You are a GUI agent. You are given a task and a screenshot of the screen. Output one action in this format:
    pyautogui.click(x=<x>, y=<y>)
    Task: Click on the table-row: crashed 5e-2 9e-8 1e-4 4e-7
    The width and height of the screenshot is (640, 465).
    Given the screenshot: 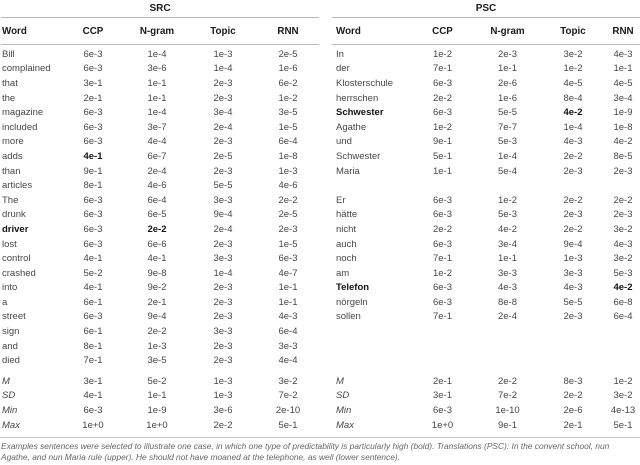 What is the action you would take?
    pyautogui.click(x=160, y=273)
    